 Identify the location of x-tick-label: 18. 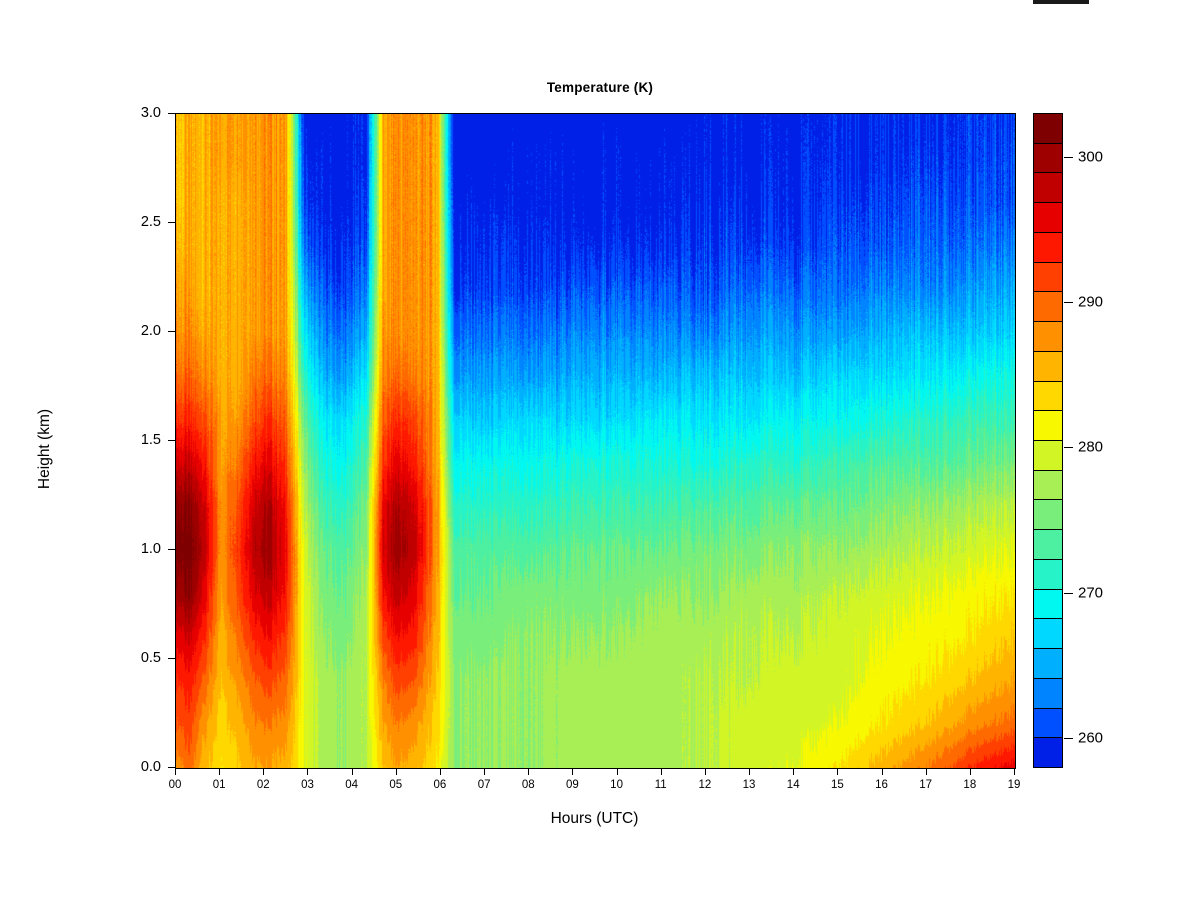
(970, 785).